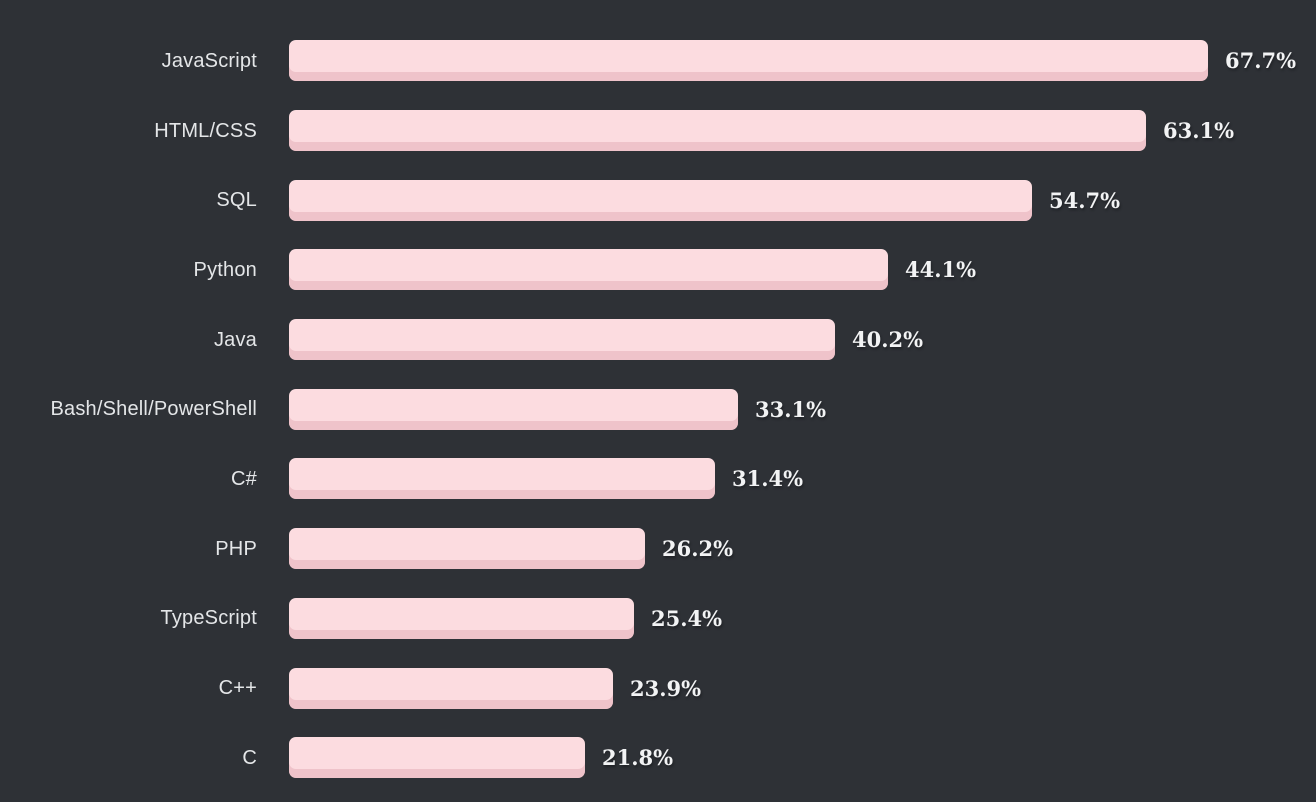 The image size is (1316, 802). What do you see at coordinates (1261, 61) in the screenshot?
I see `value-label: 67.7%` at bounding box center [1261, 61].